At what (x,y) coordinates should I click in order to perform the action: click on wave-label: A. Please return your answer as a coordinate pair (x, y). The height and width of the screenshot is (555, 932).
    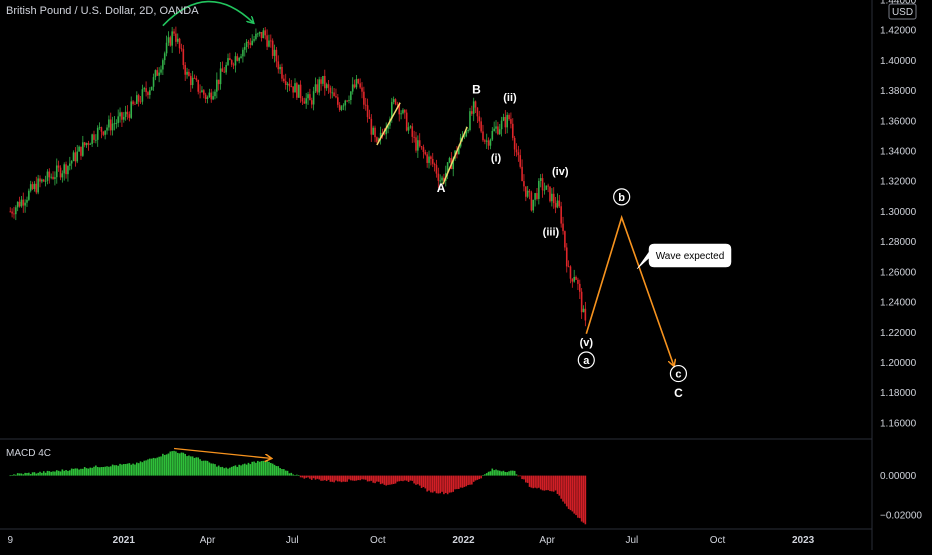
    Looking at the image, I should click on (441, 188).